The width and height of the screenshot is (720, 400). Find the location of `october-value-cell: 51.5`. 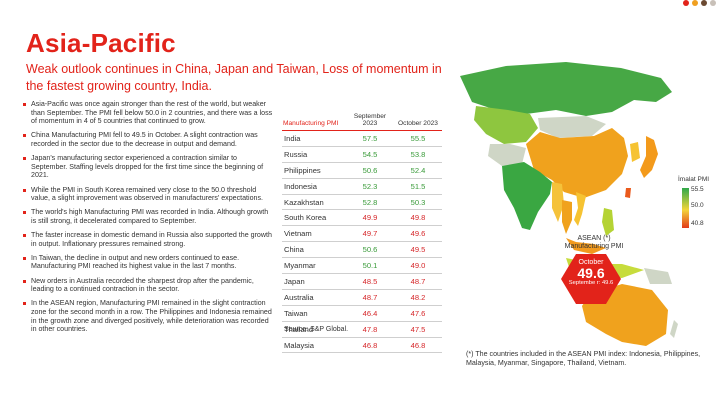

october-value-cell: 51.5 is located at coordinates (418, 186).